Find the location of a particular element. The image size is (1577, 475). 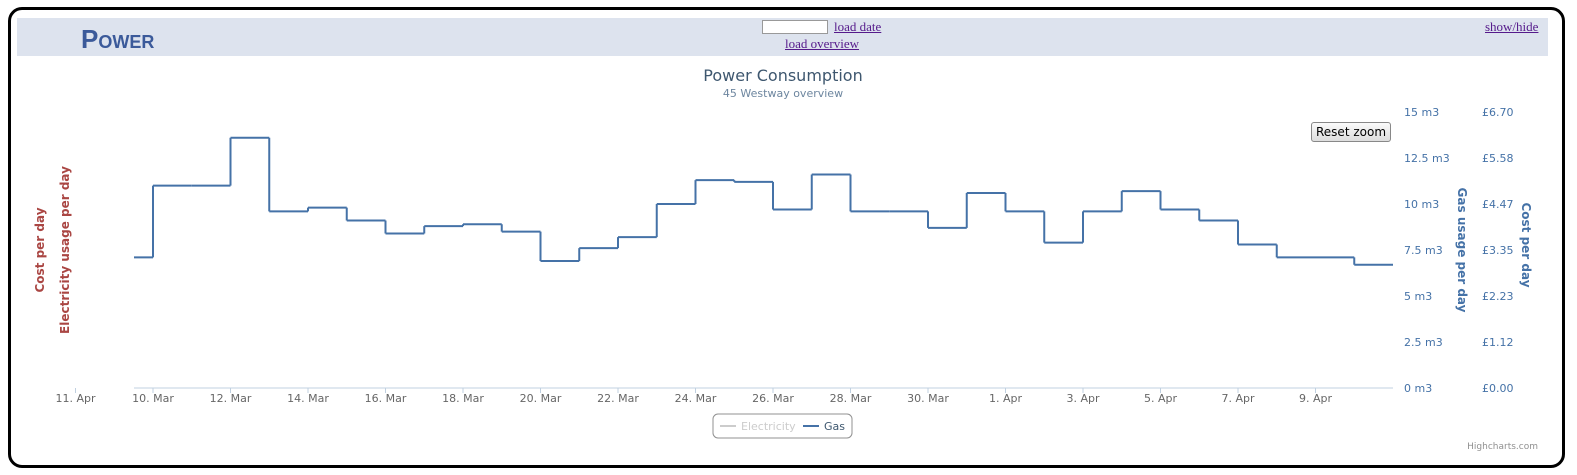

left-axis-title: Cost per day is located at coordinates (40, 249).